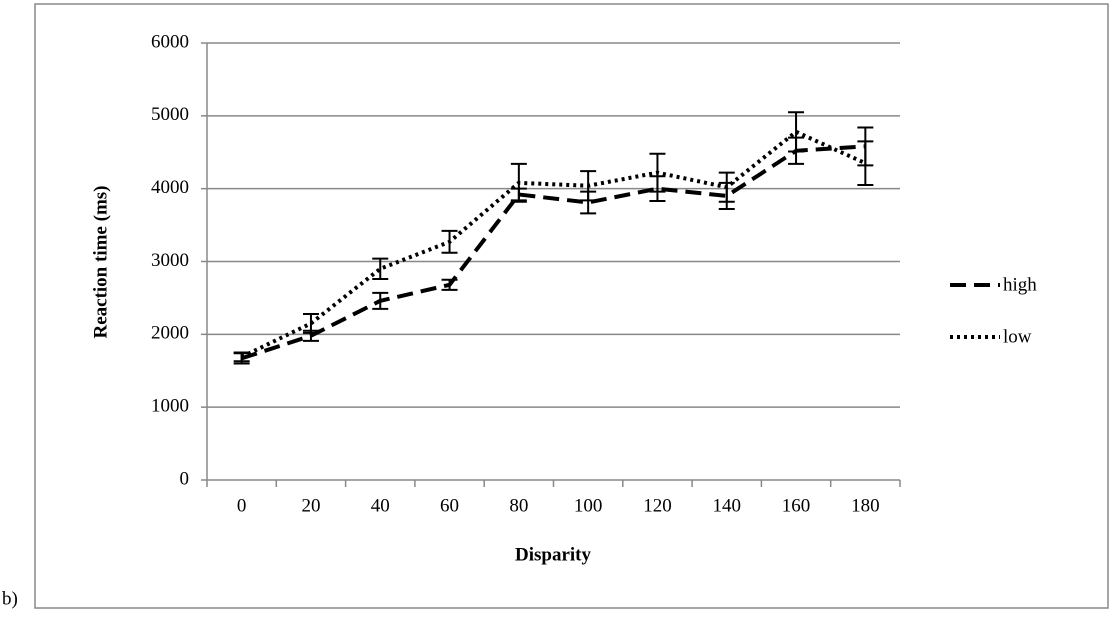 This screenshot has width=1113, height=628. I want to click on x-tick-label: 180, so click(865, 505).